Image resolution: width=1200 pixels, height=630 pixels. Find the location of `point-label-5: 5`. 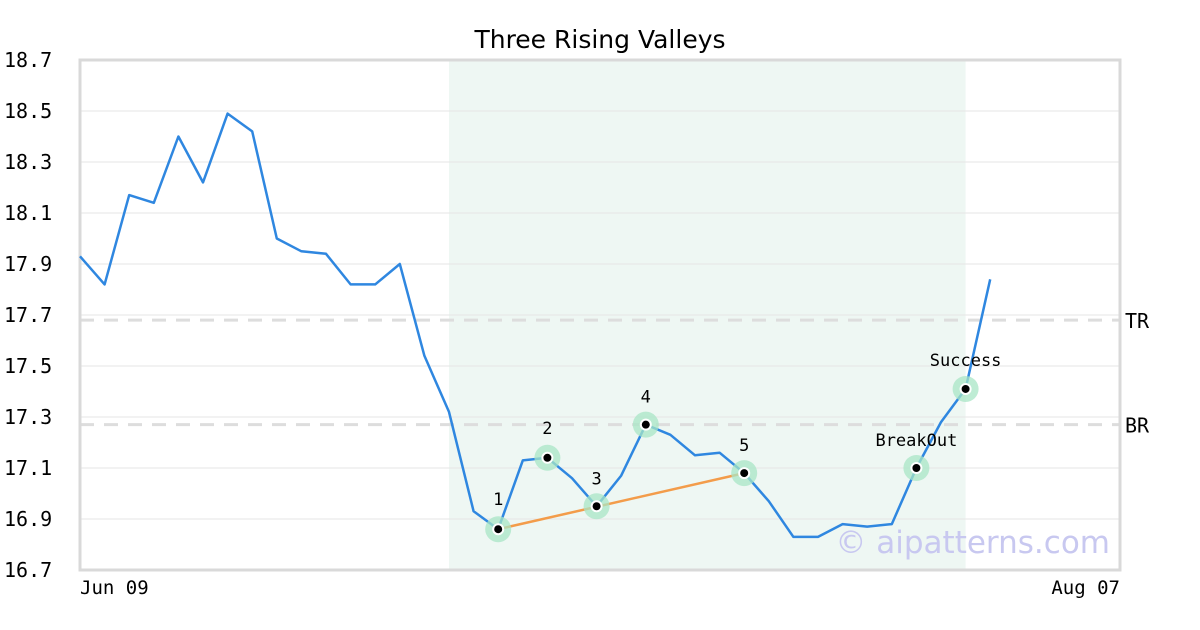

point-label-5: 5 is located at coordinates (744, 446).